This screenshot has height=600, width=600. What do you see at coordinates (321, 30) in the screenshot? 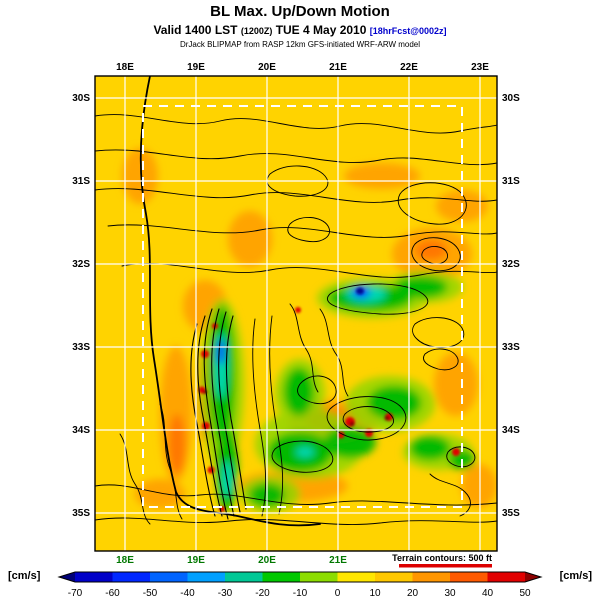
I see `valid-date: TUE 4 May 2010` at bounding box center [321, 30].